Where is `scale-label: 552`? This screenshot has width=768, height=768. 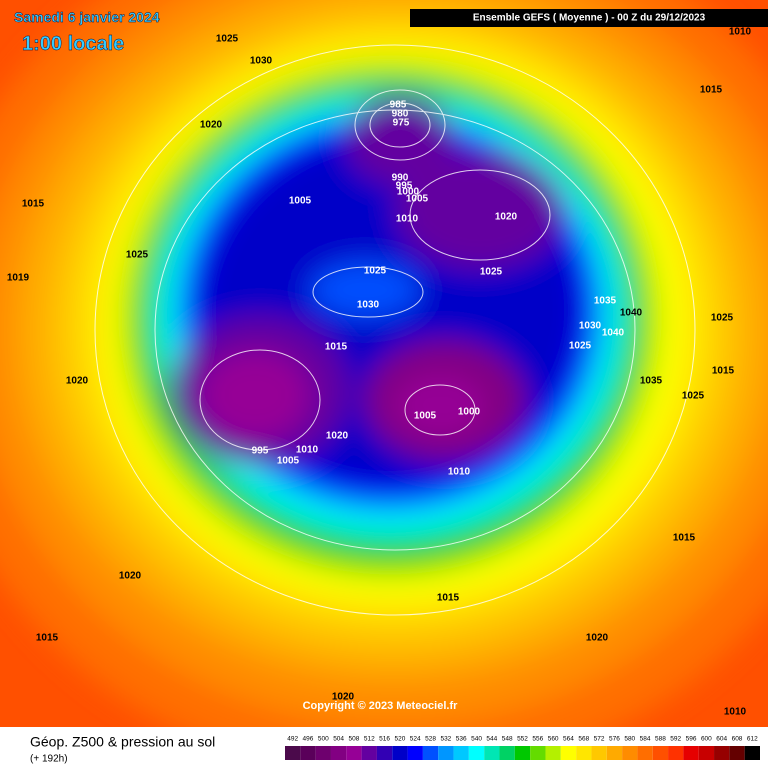 scale-label: 552 is located at coordinates (522, 739).